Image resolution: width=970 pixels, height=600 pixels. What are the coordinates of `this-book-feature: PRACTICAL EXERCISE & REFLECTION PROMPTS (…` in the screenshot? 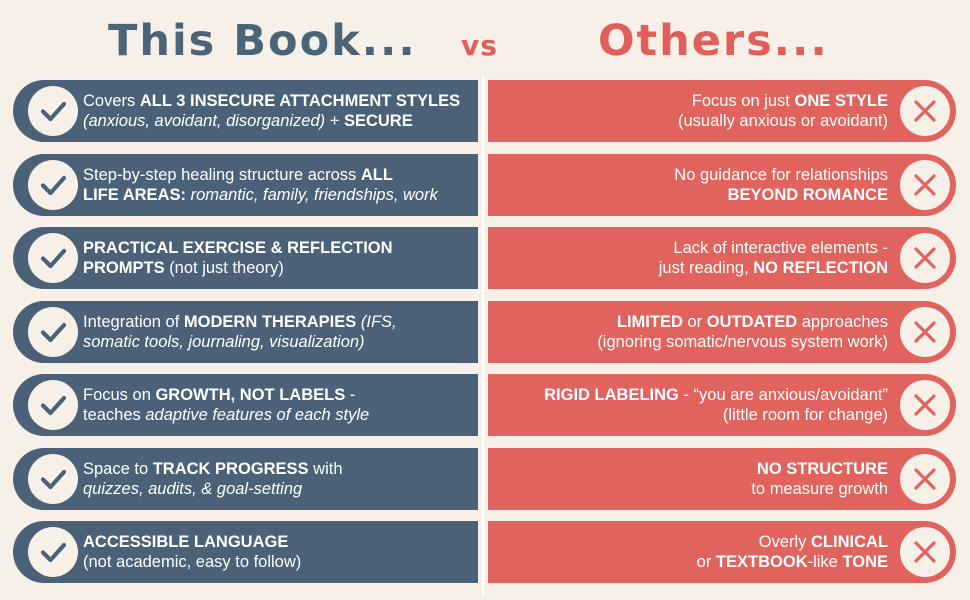 It's located at (245, 258).